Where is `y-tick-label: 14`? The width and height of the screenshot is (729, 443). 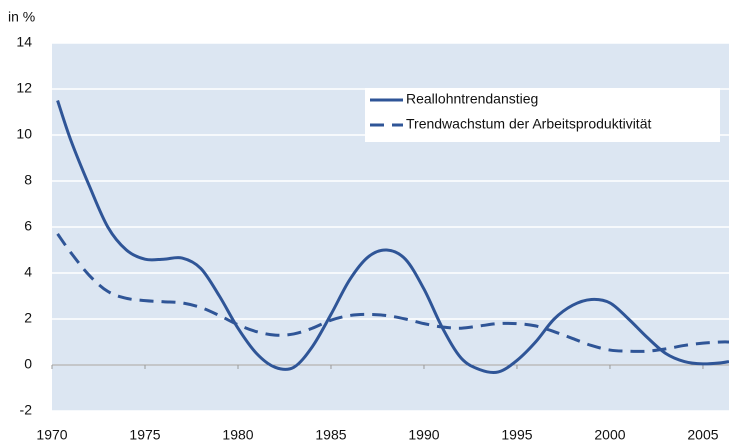
y-tick-label: 14 is located at coordinates (24, 42).